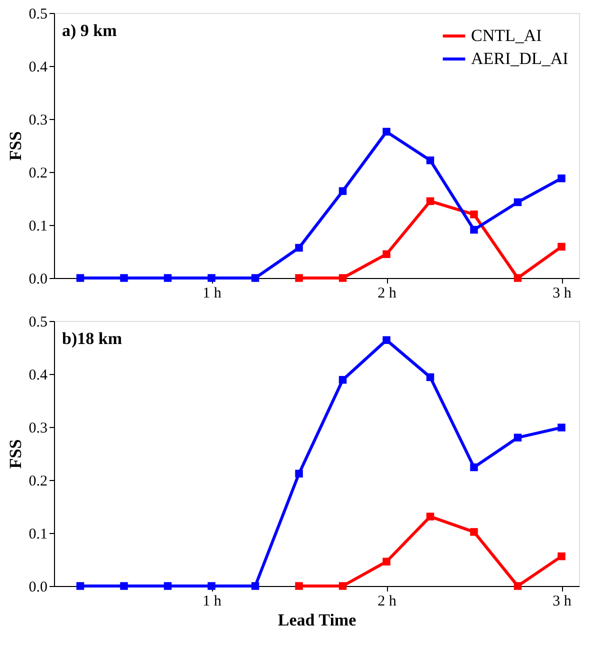 The image size is (604, 671). I want to click on annotation: b)18 km, so click(92, 338).